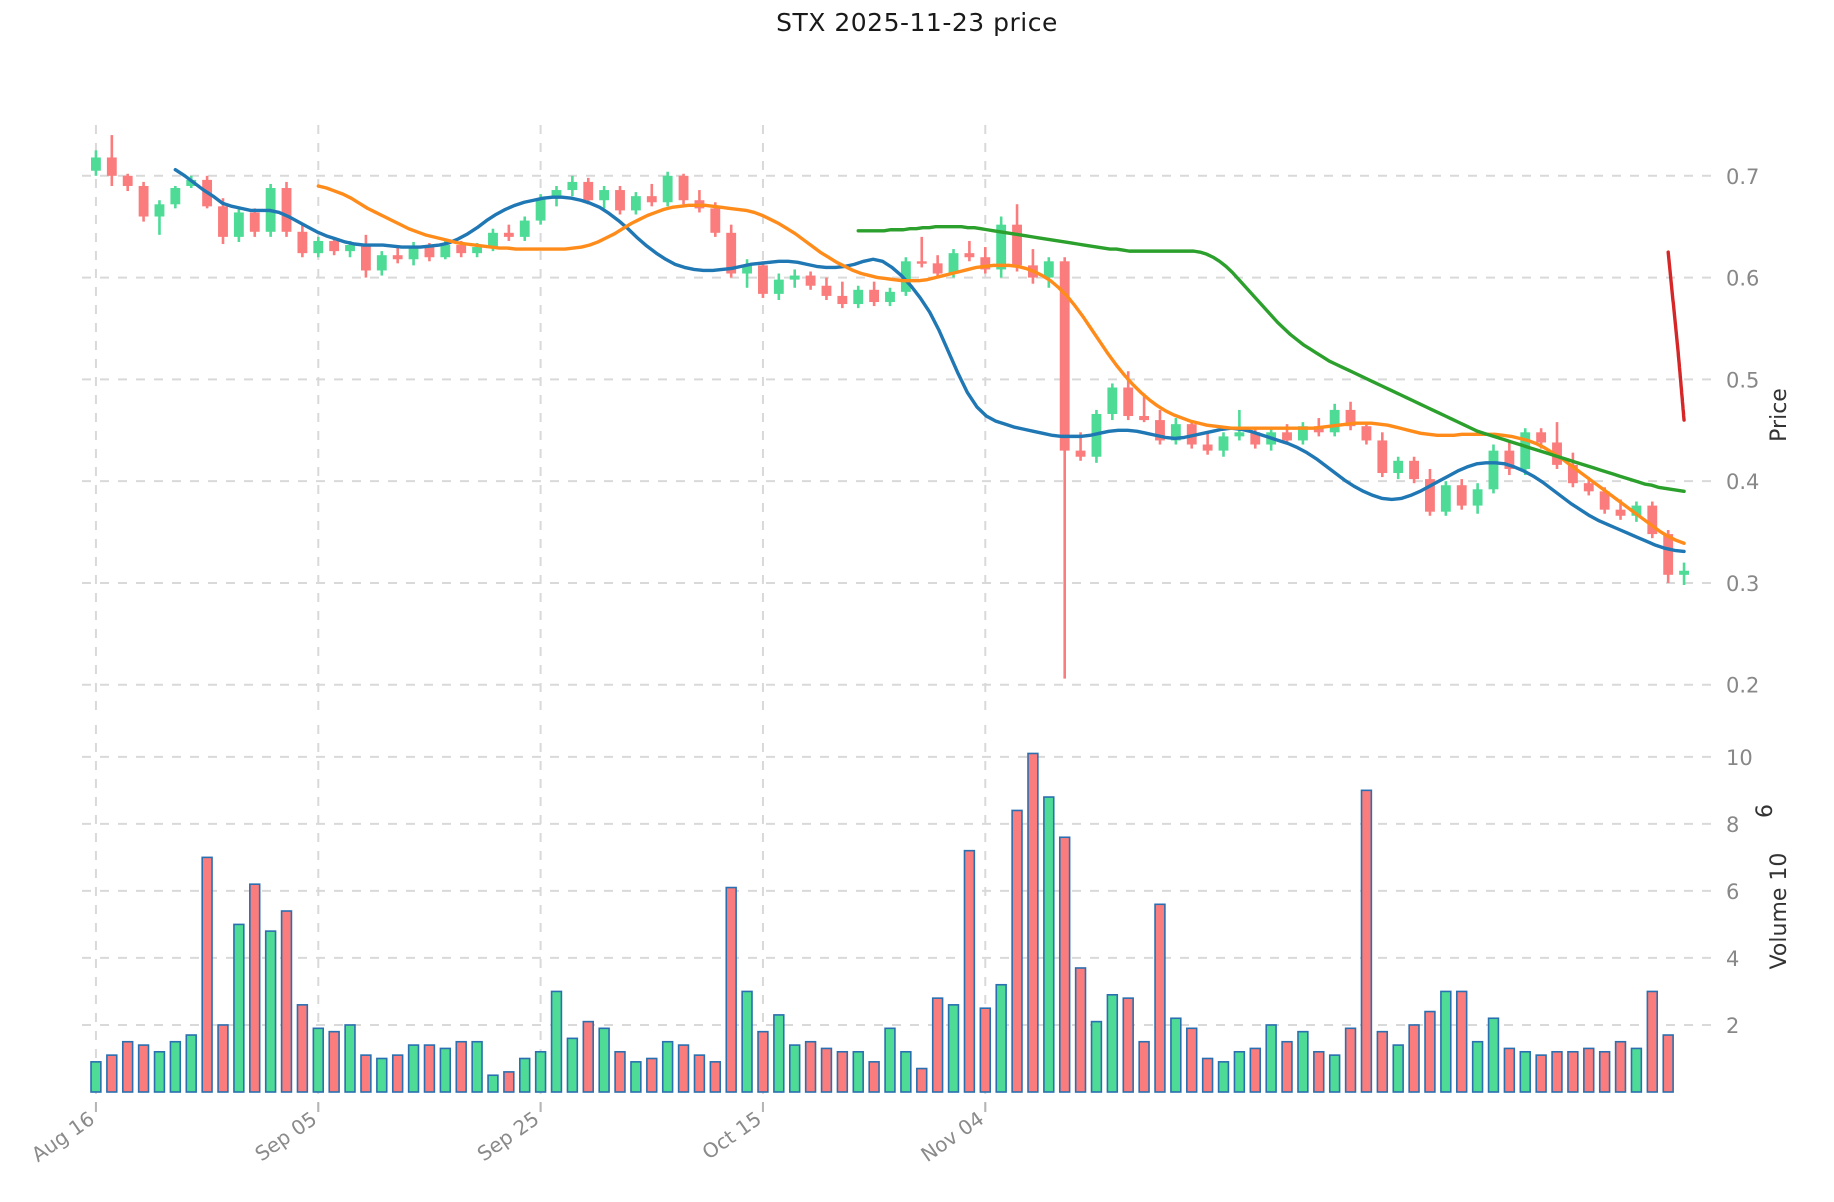 Image resolution: width=1834 pixels, height=1202 pixels. Describe the element at coordinates (1742, 431) in the screenshot. I see `price-axis-ticks: 0.7 0.6 0.5 0.4 0.3 0.2` at that location.